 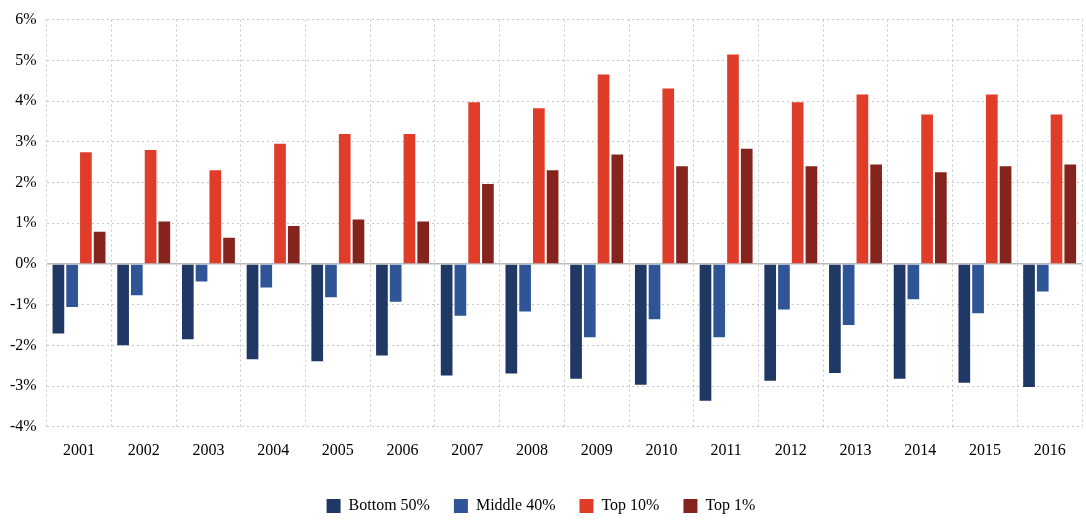 I want to click on legend-label: Middle 40%, so click(x=515, y=505).